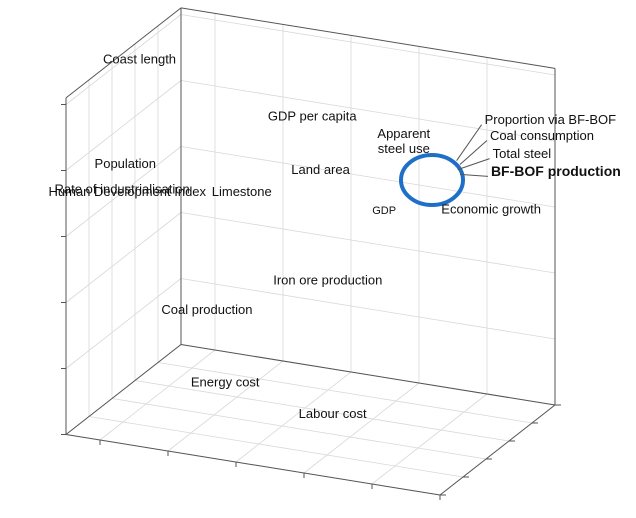 This screenshot has height=518, width=636. What do you see at coordinates (384, 211) in the screenshot?
I see `point-label: GDP` at bounding box center [384, 211].